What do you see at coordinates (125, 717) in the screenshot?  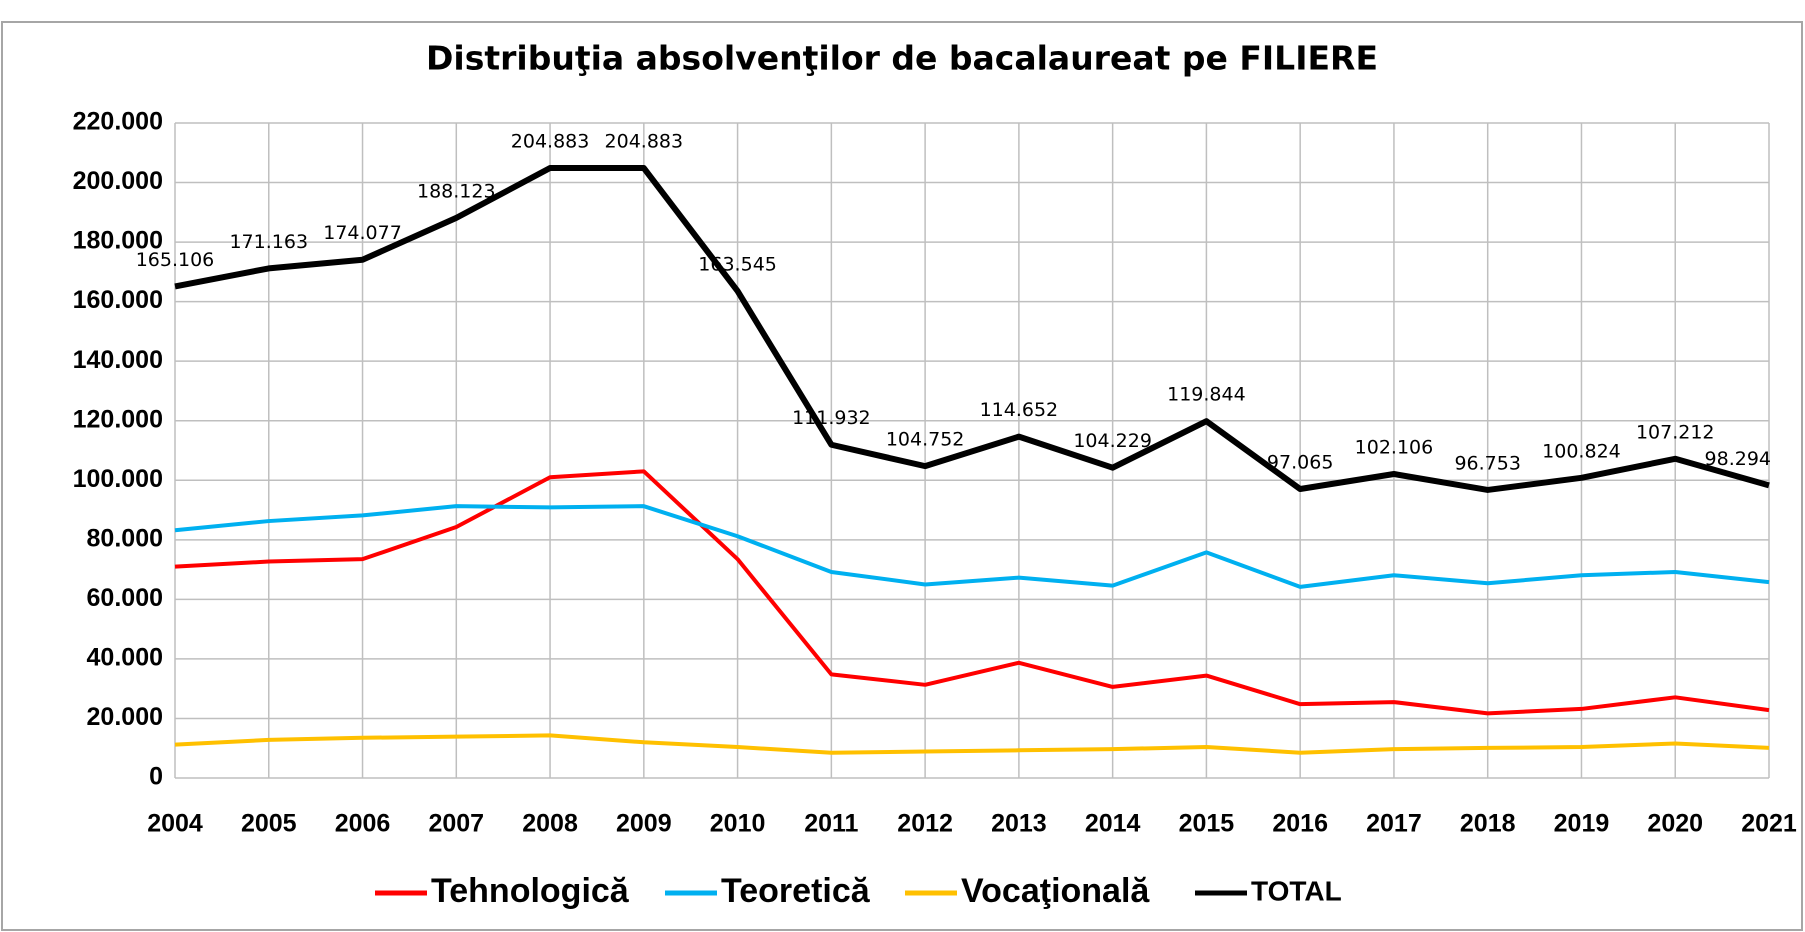 I see `y-tick-label: 20.000` at bounding box center [125, 717].